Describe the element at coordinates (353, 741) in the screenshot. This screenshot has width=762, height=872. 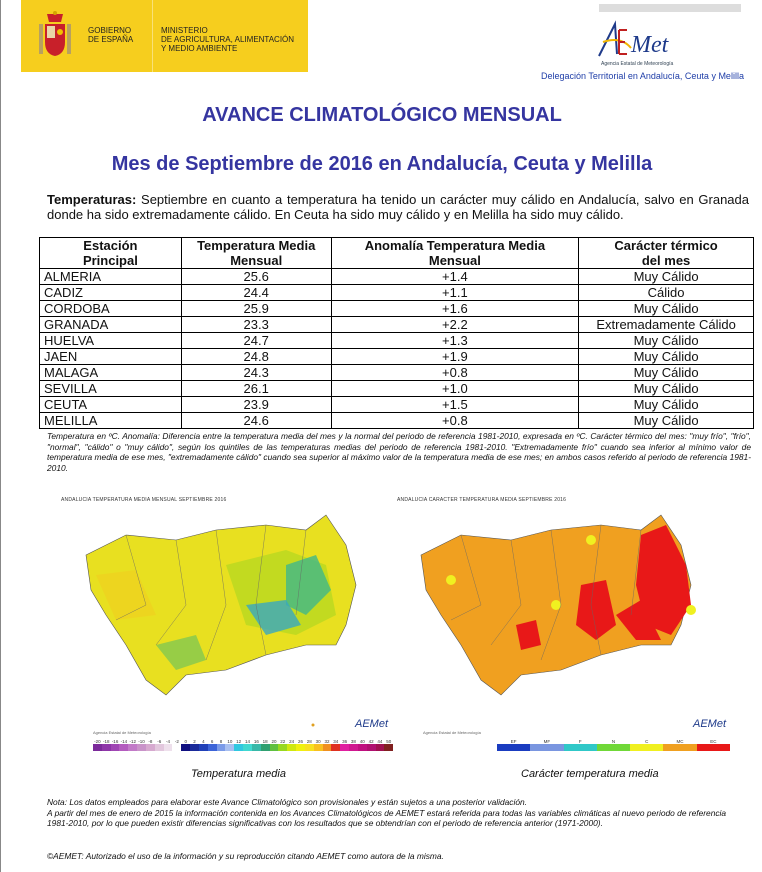
I see `legend-label: 38` at that location.